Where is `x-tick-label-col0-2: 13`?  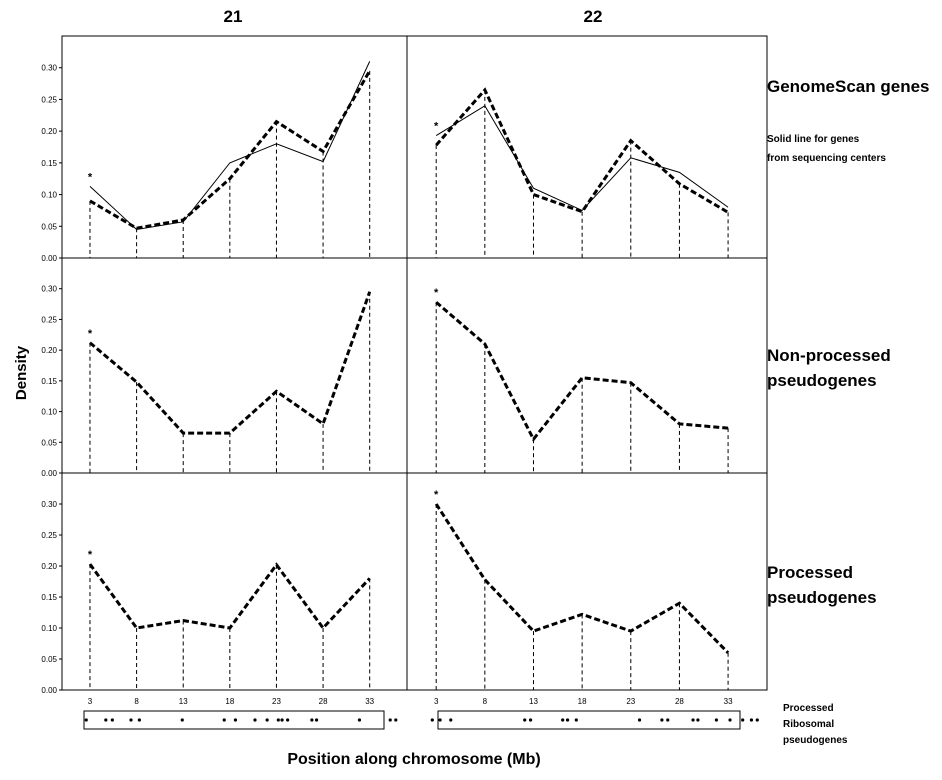
x-tick-label-col0-2: 13 is located at coordinates (183, 701).